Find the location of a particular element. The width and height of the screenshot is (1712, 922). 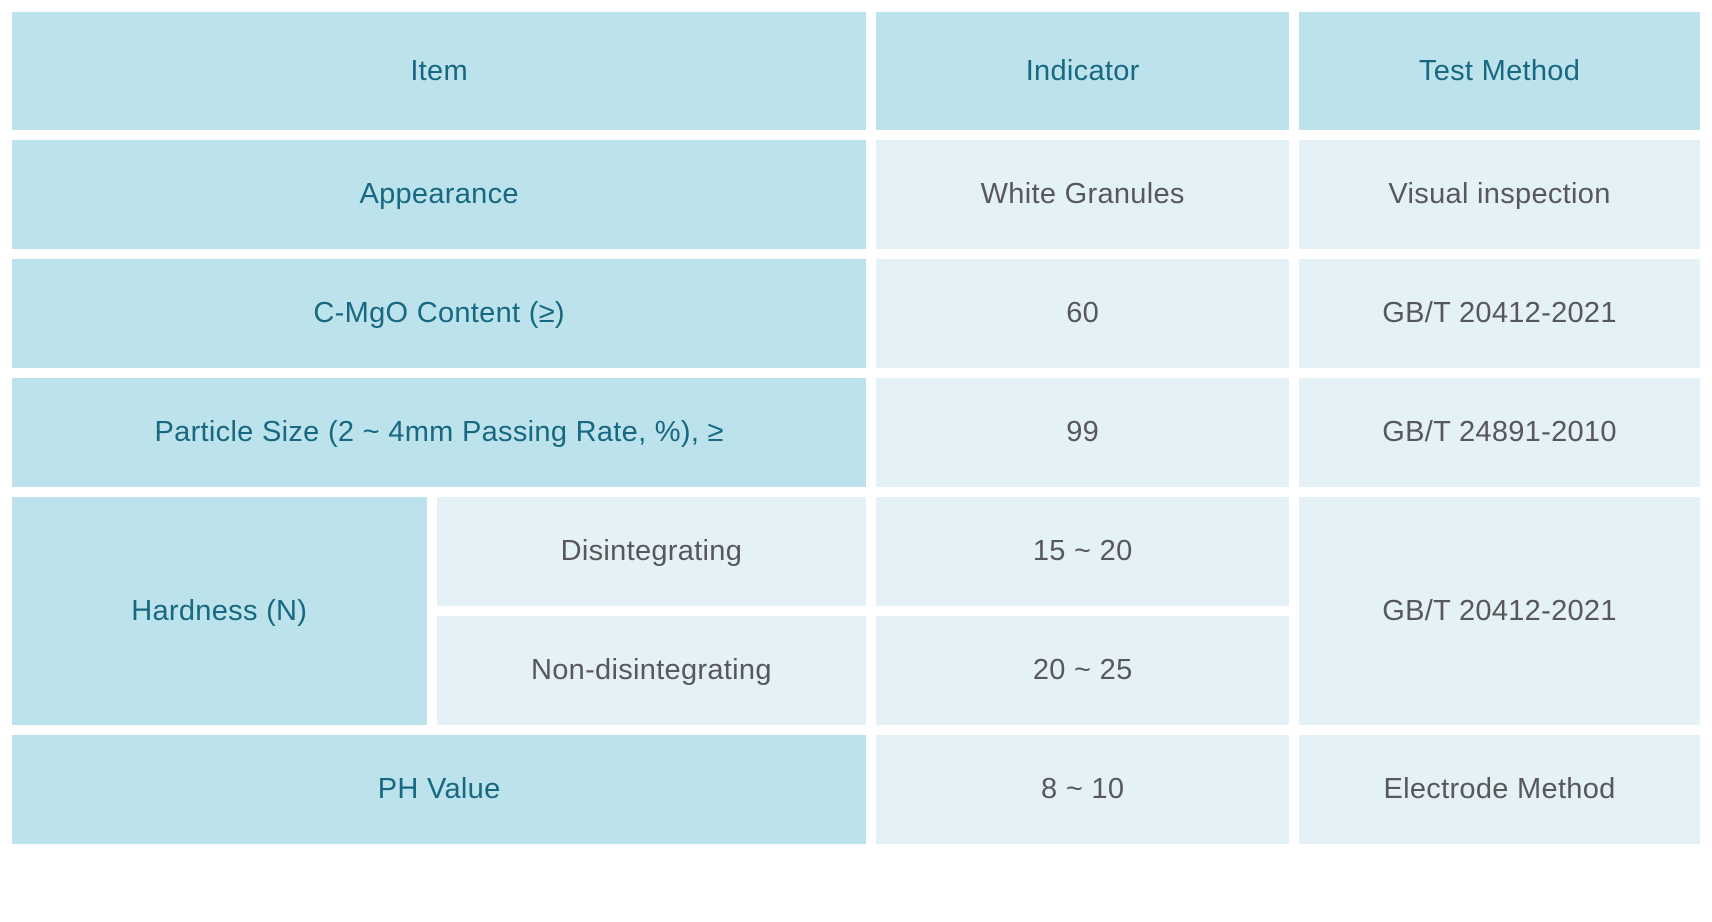

appearance-indicator-cell: White Granules is located at coordinates (1083, 194).